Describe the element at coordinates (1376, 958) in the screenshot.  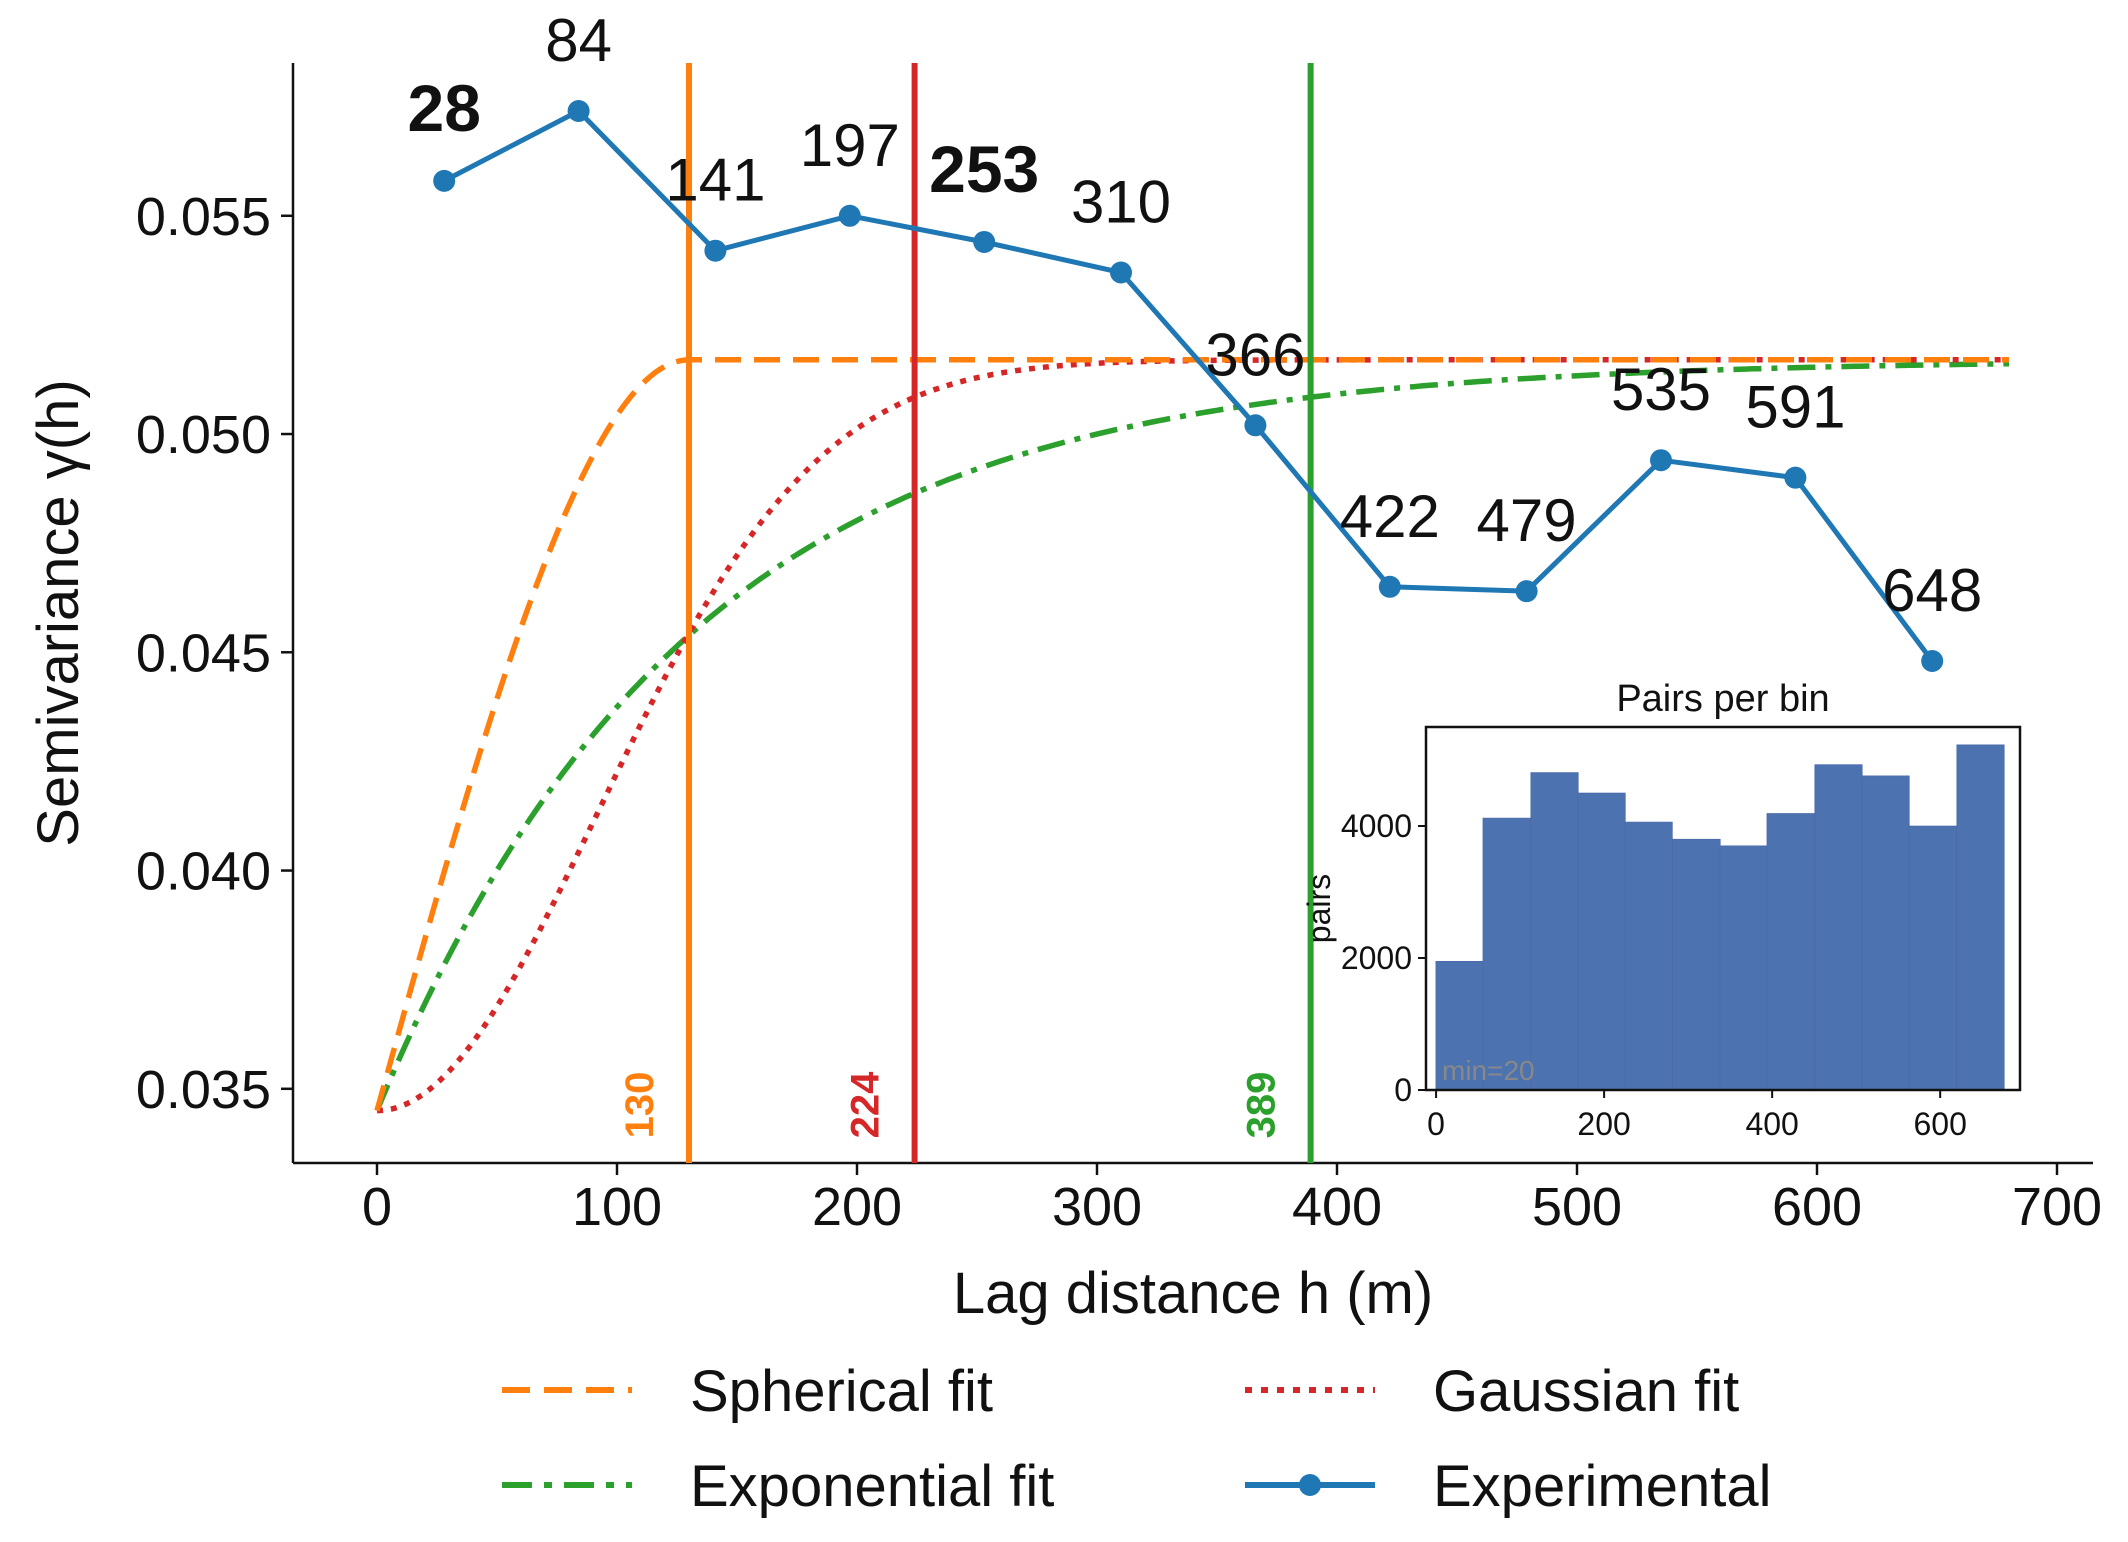
I see `inset-y-tick-label: 2000` at that location.